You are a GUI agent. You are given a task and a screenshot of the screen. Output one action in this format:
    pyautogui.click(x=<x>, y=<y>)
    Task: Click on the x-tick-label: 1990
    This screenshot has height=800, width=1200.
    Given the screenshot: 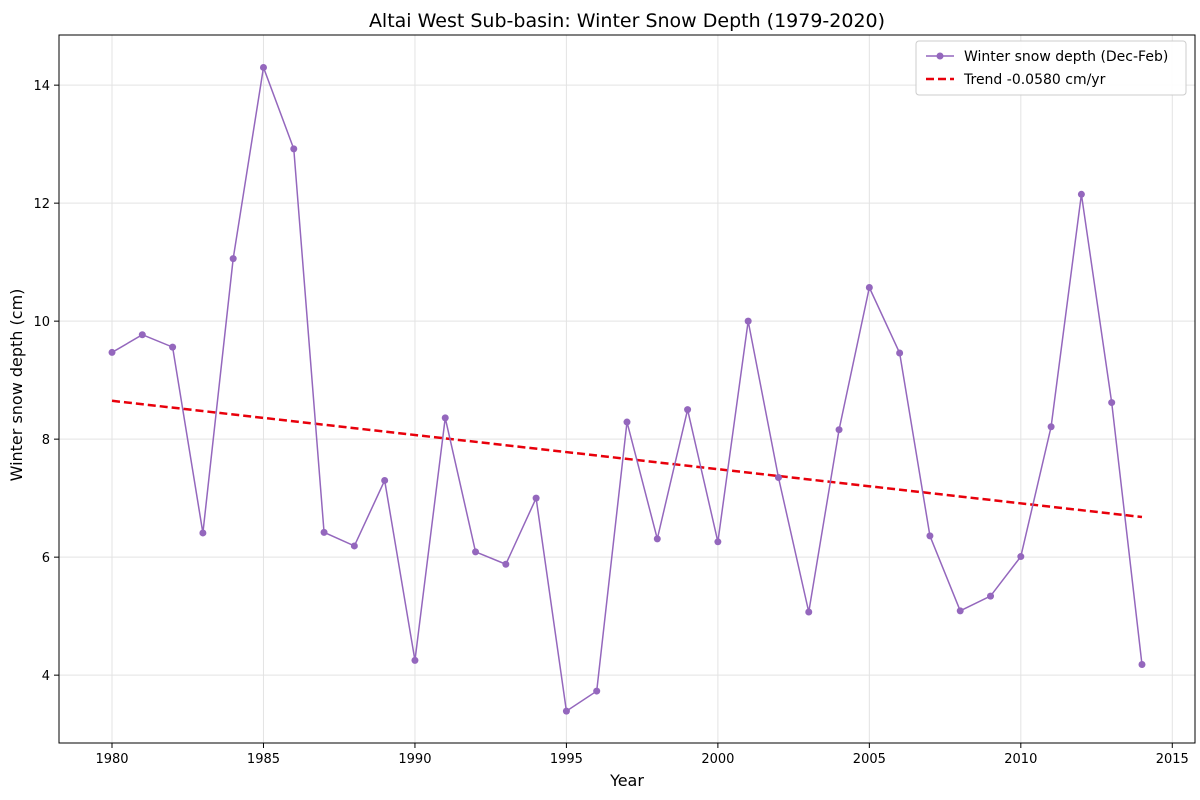 What is the action you would take?
    pyautogui.click(x=414, y=759)
    